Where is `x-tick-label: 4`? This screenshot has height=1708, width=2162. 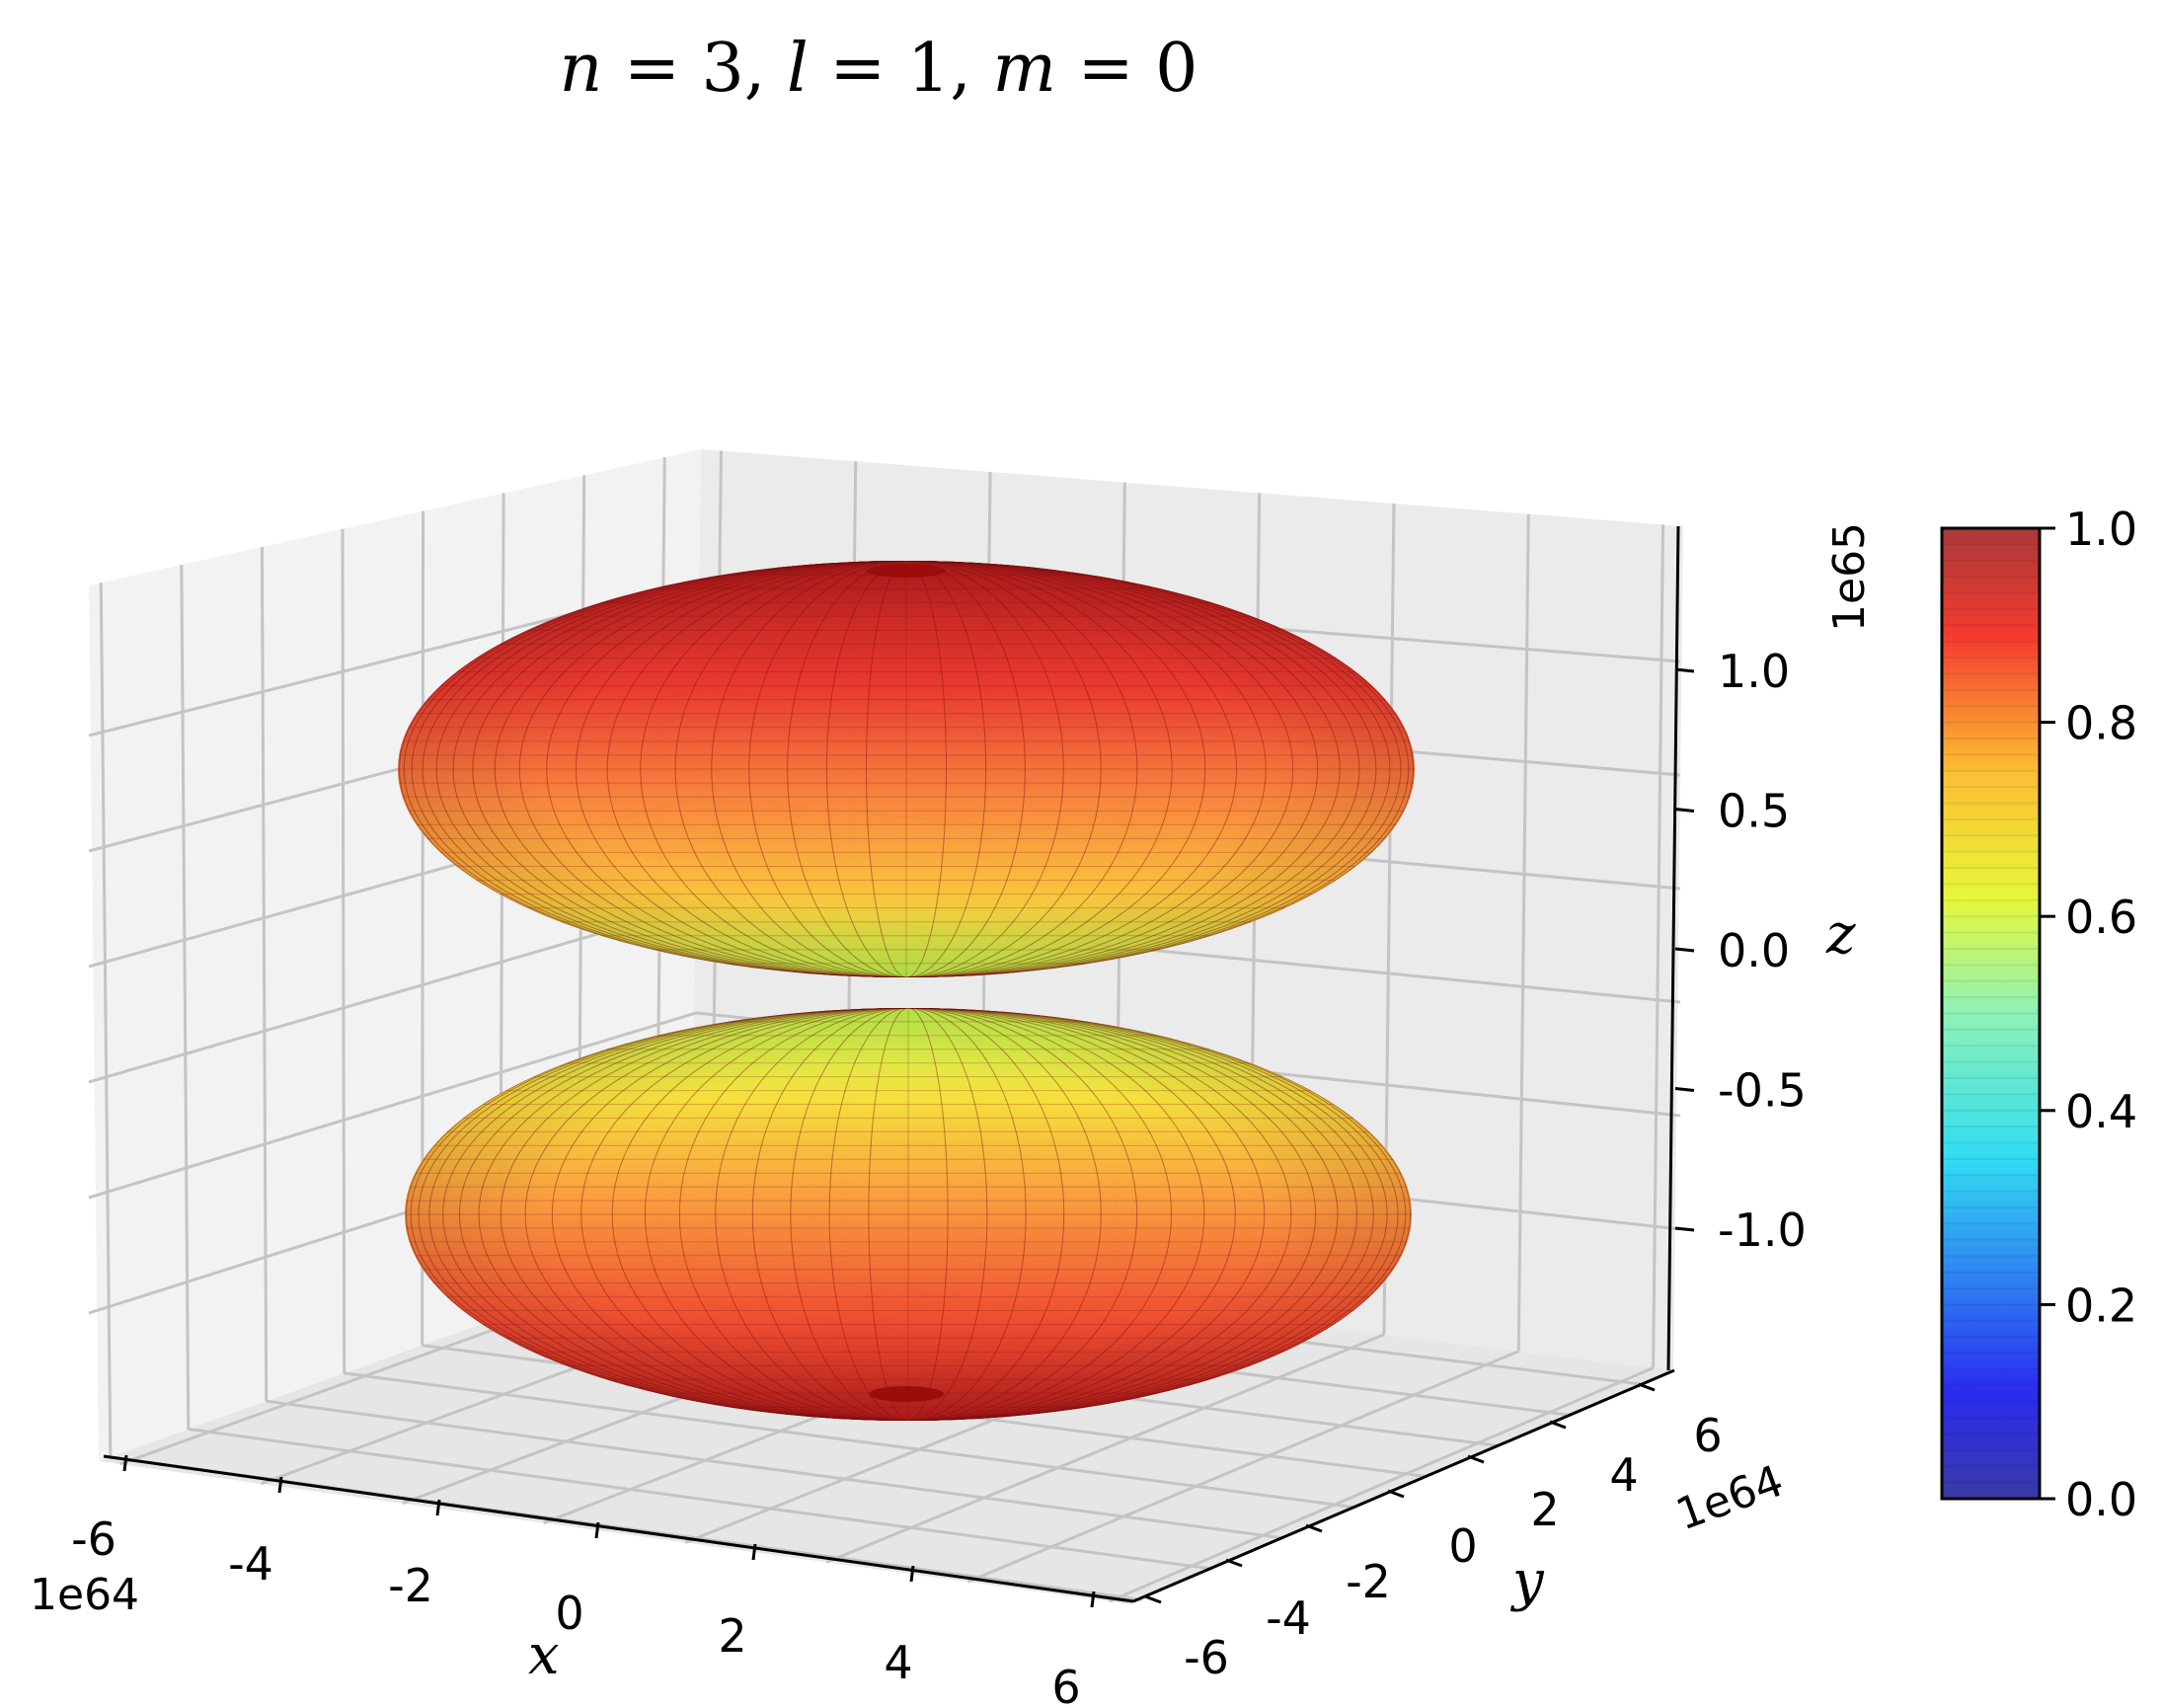 x-tick-label: 4 is located at coordinates (898, 1662).